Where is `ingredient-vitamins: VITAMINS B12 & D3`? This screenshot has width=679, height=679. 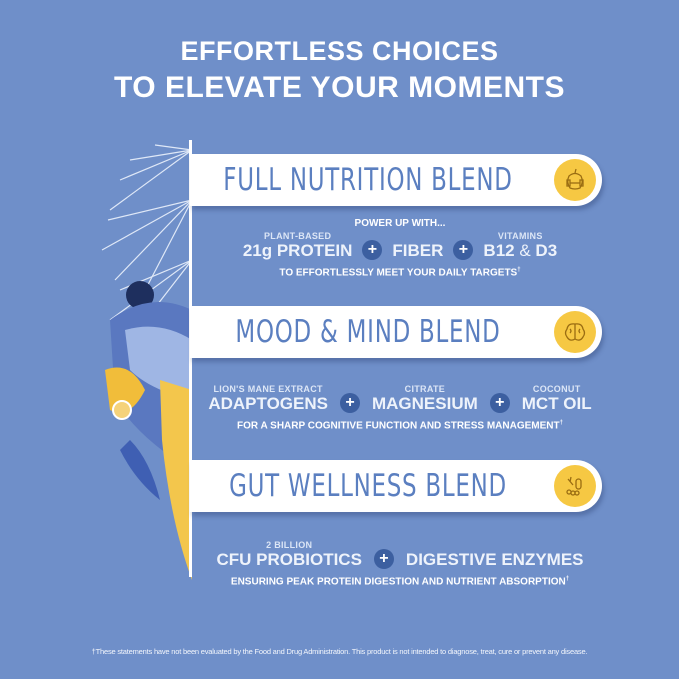 ingredient-vitamins: VITAMINS B12 & D3 is located at coordinates (520, 246).